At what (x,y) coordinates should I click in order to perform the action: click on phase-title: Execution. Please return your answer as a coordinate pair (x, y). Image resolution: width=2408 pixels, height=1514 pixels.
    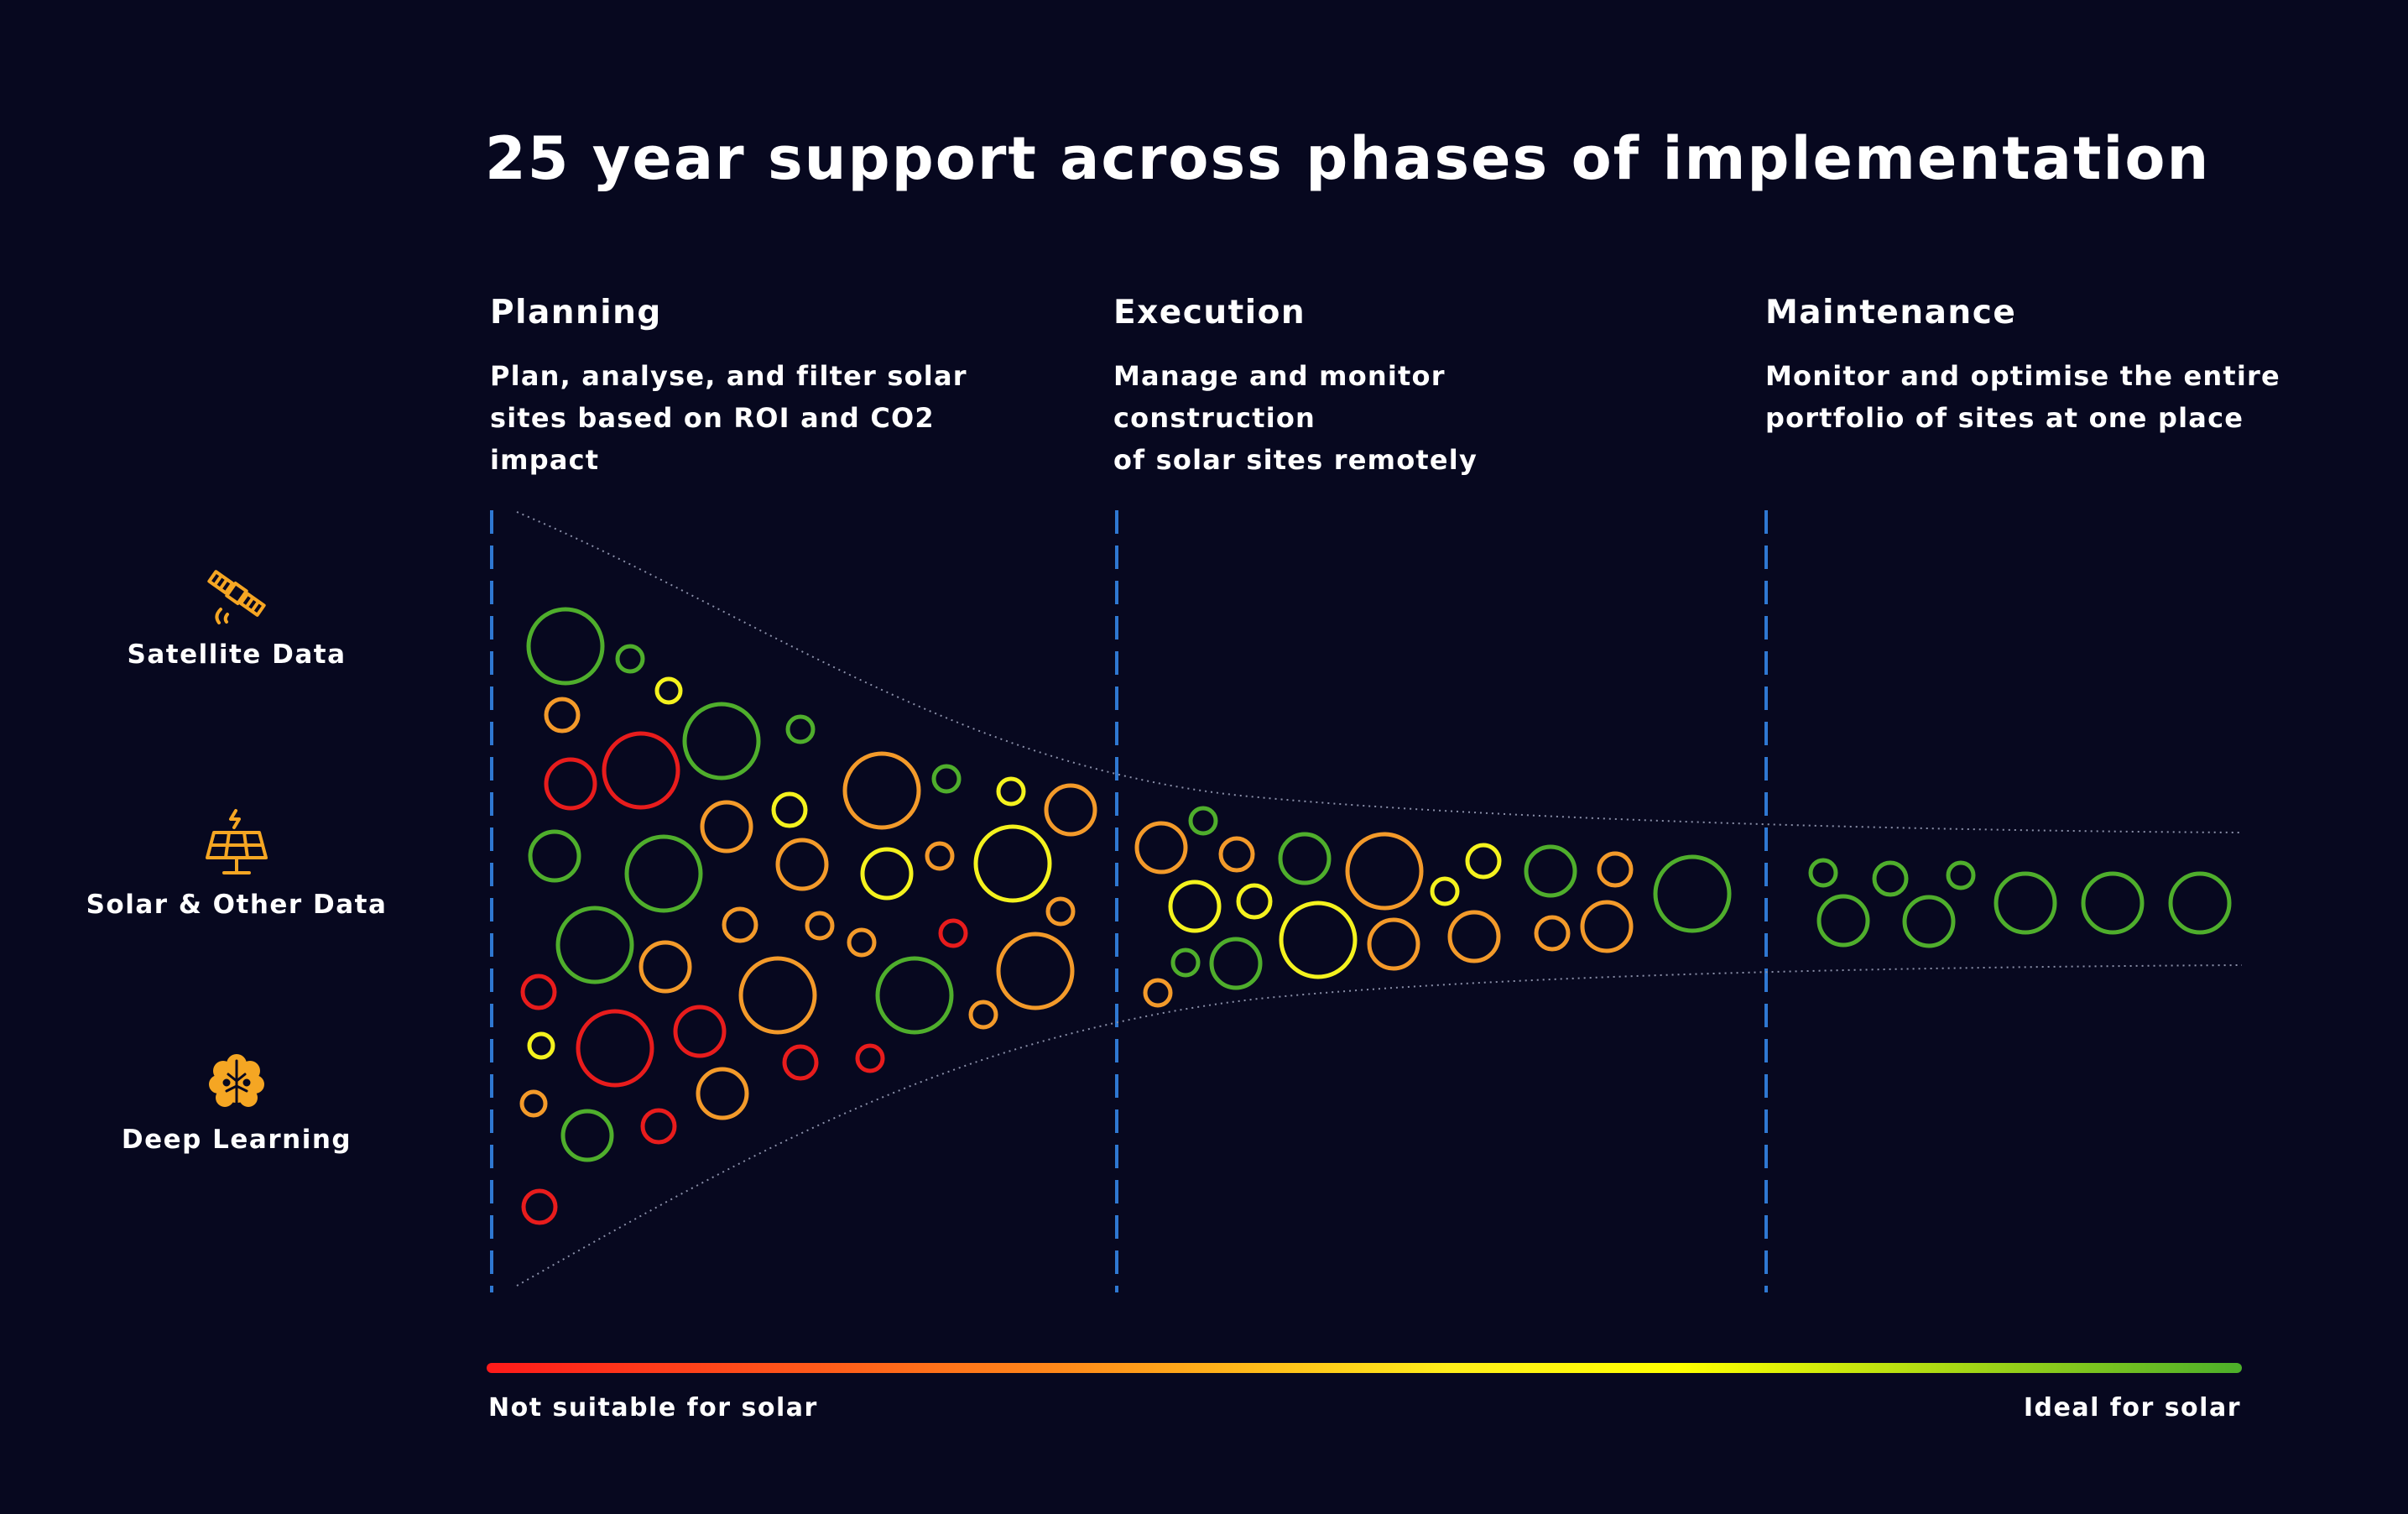
    Looking at the image, I should click on (1209, 313).